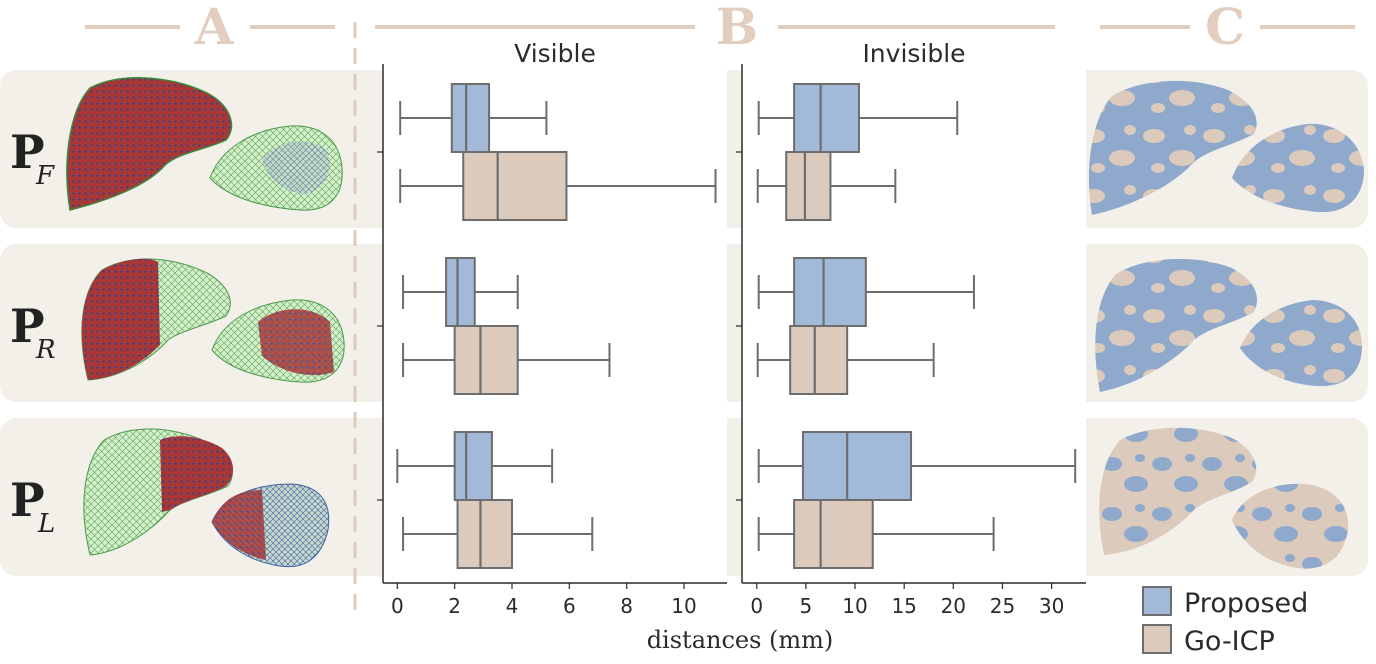  What do you see at coordinates (953, 606) in the screenshot?
I see `invisible-tick-label-4: 20` at bounding box center [953, 606].